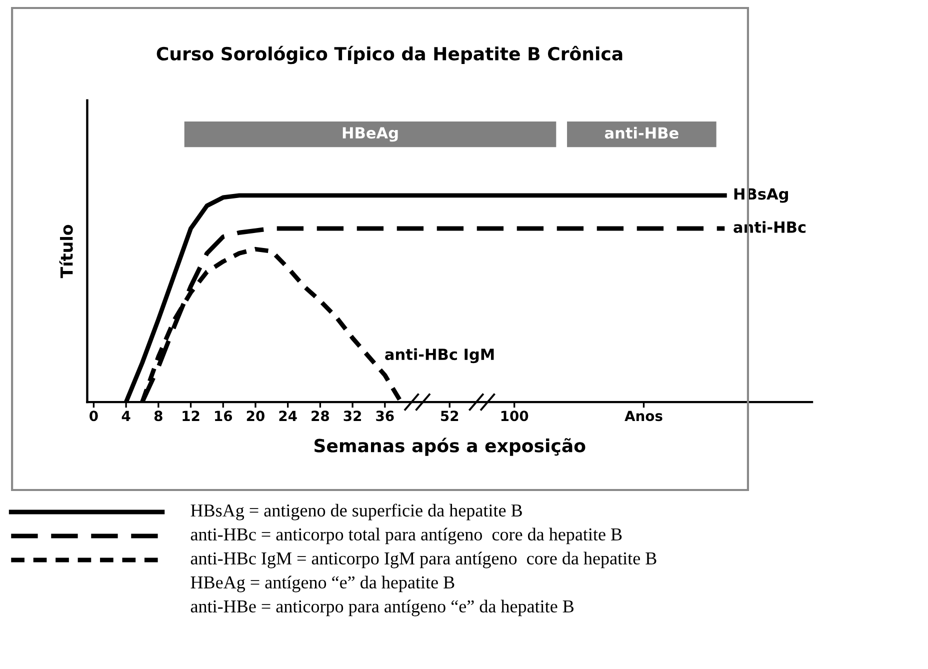 The height and width of the screenshot is (669, 928). What do you see at coordinates (126, 415) in the screenshot?
I see `x-tick-label: 4` at bounding box center [126, 415].